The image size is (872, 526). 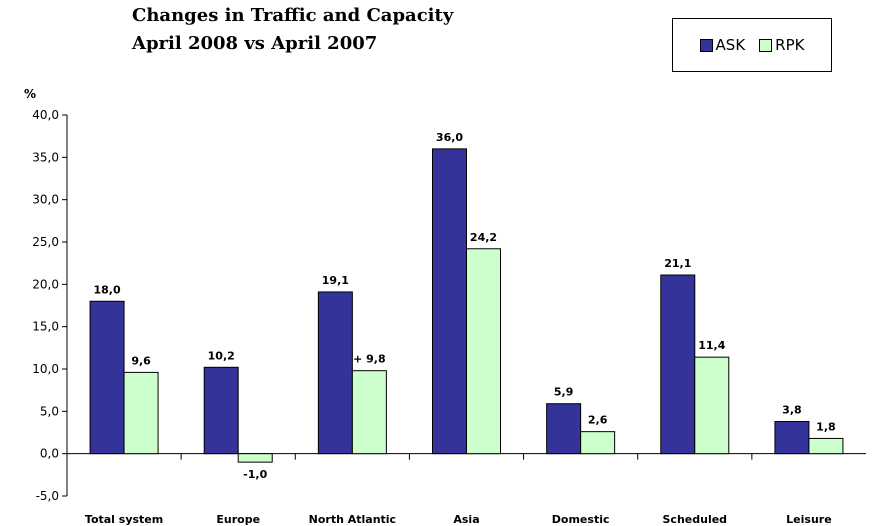 I want to click on y-tick-label: 40,0, so click(x=45, y=115).